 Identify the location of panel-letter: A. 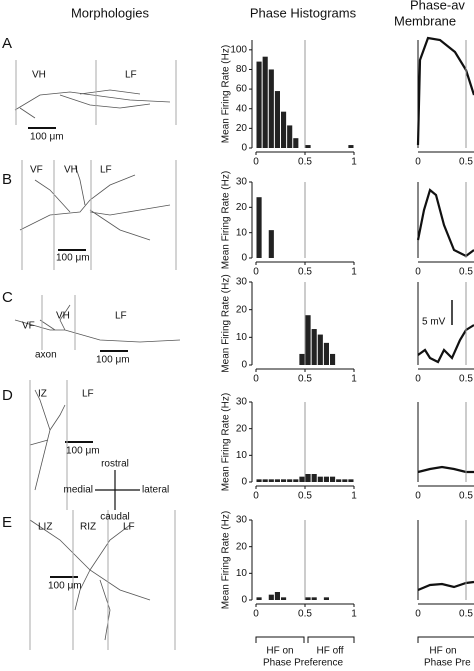
(7, 43).